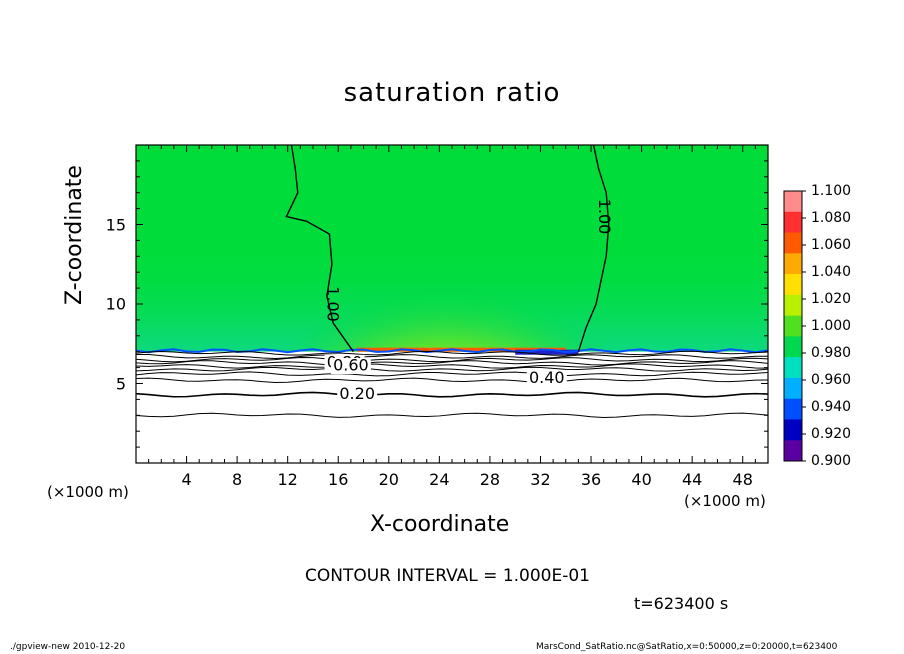  Describe the element at coordinates (115, 304) in the screenshot. I see `y-tick-label: 10` at that location.